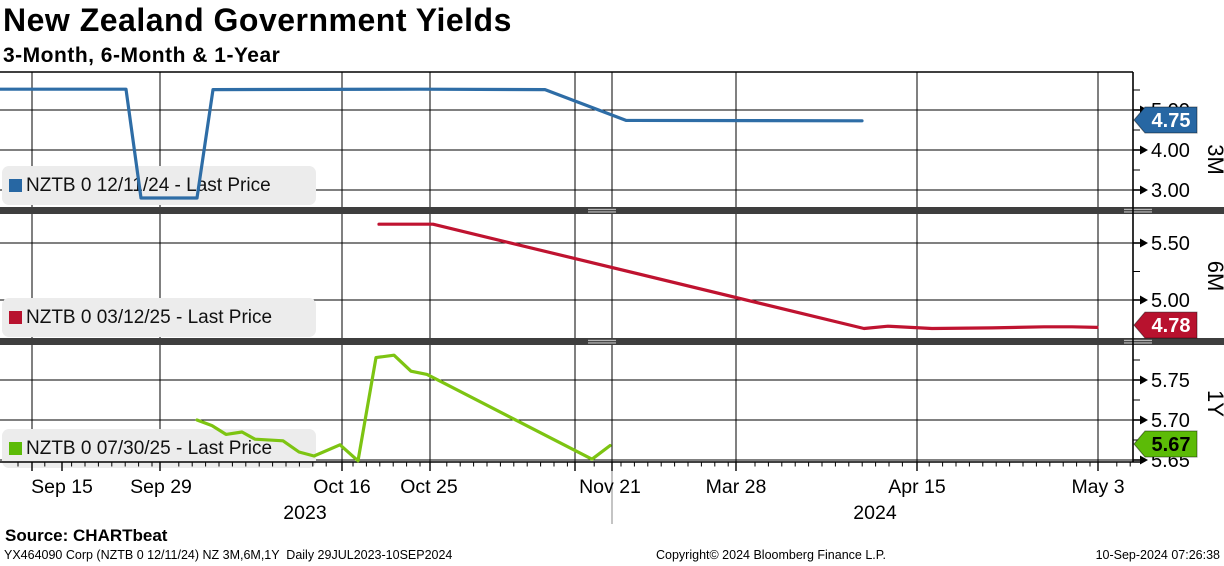  I want to click on legend-6m: NZTB 0 03/12/25 - Last Price, so click(159, 317).